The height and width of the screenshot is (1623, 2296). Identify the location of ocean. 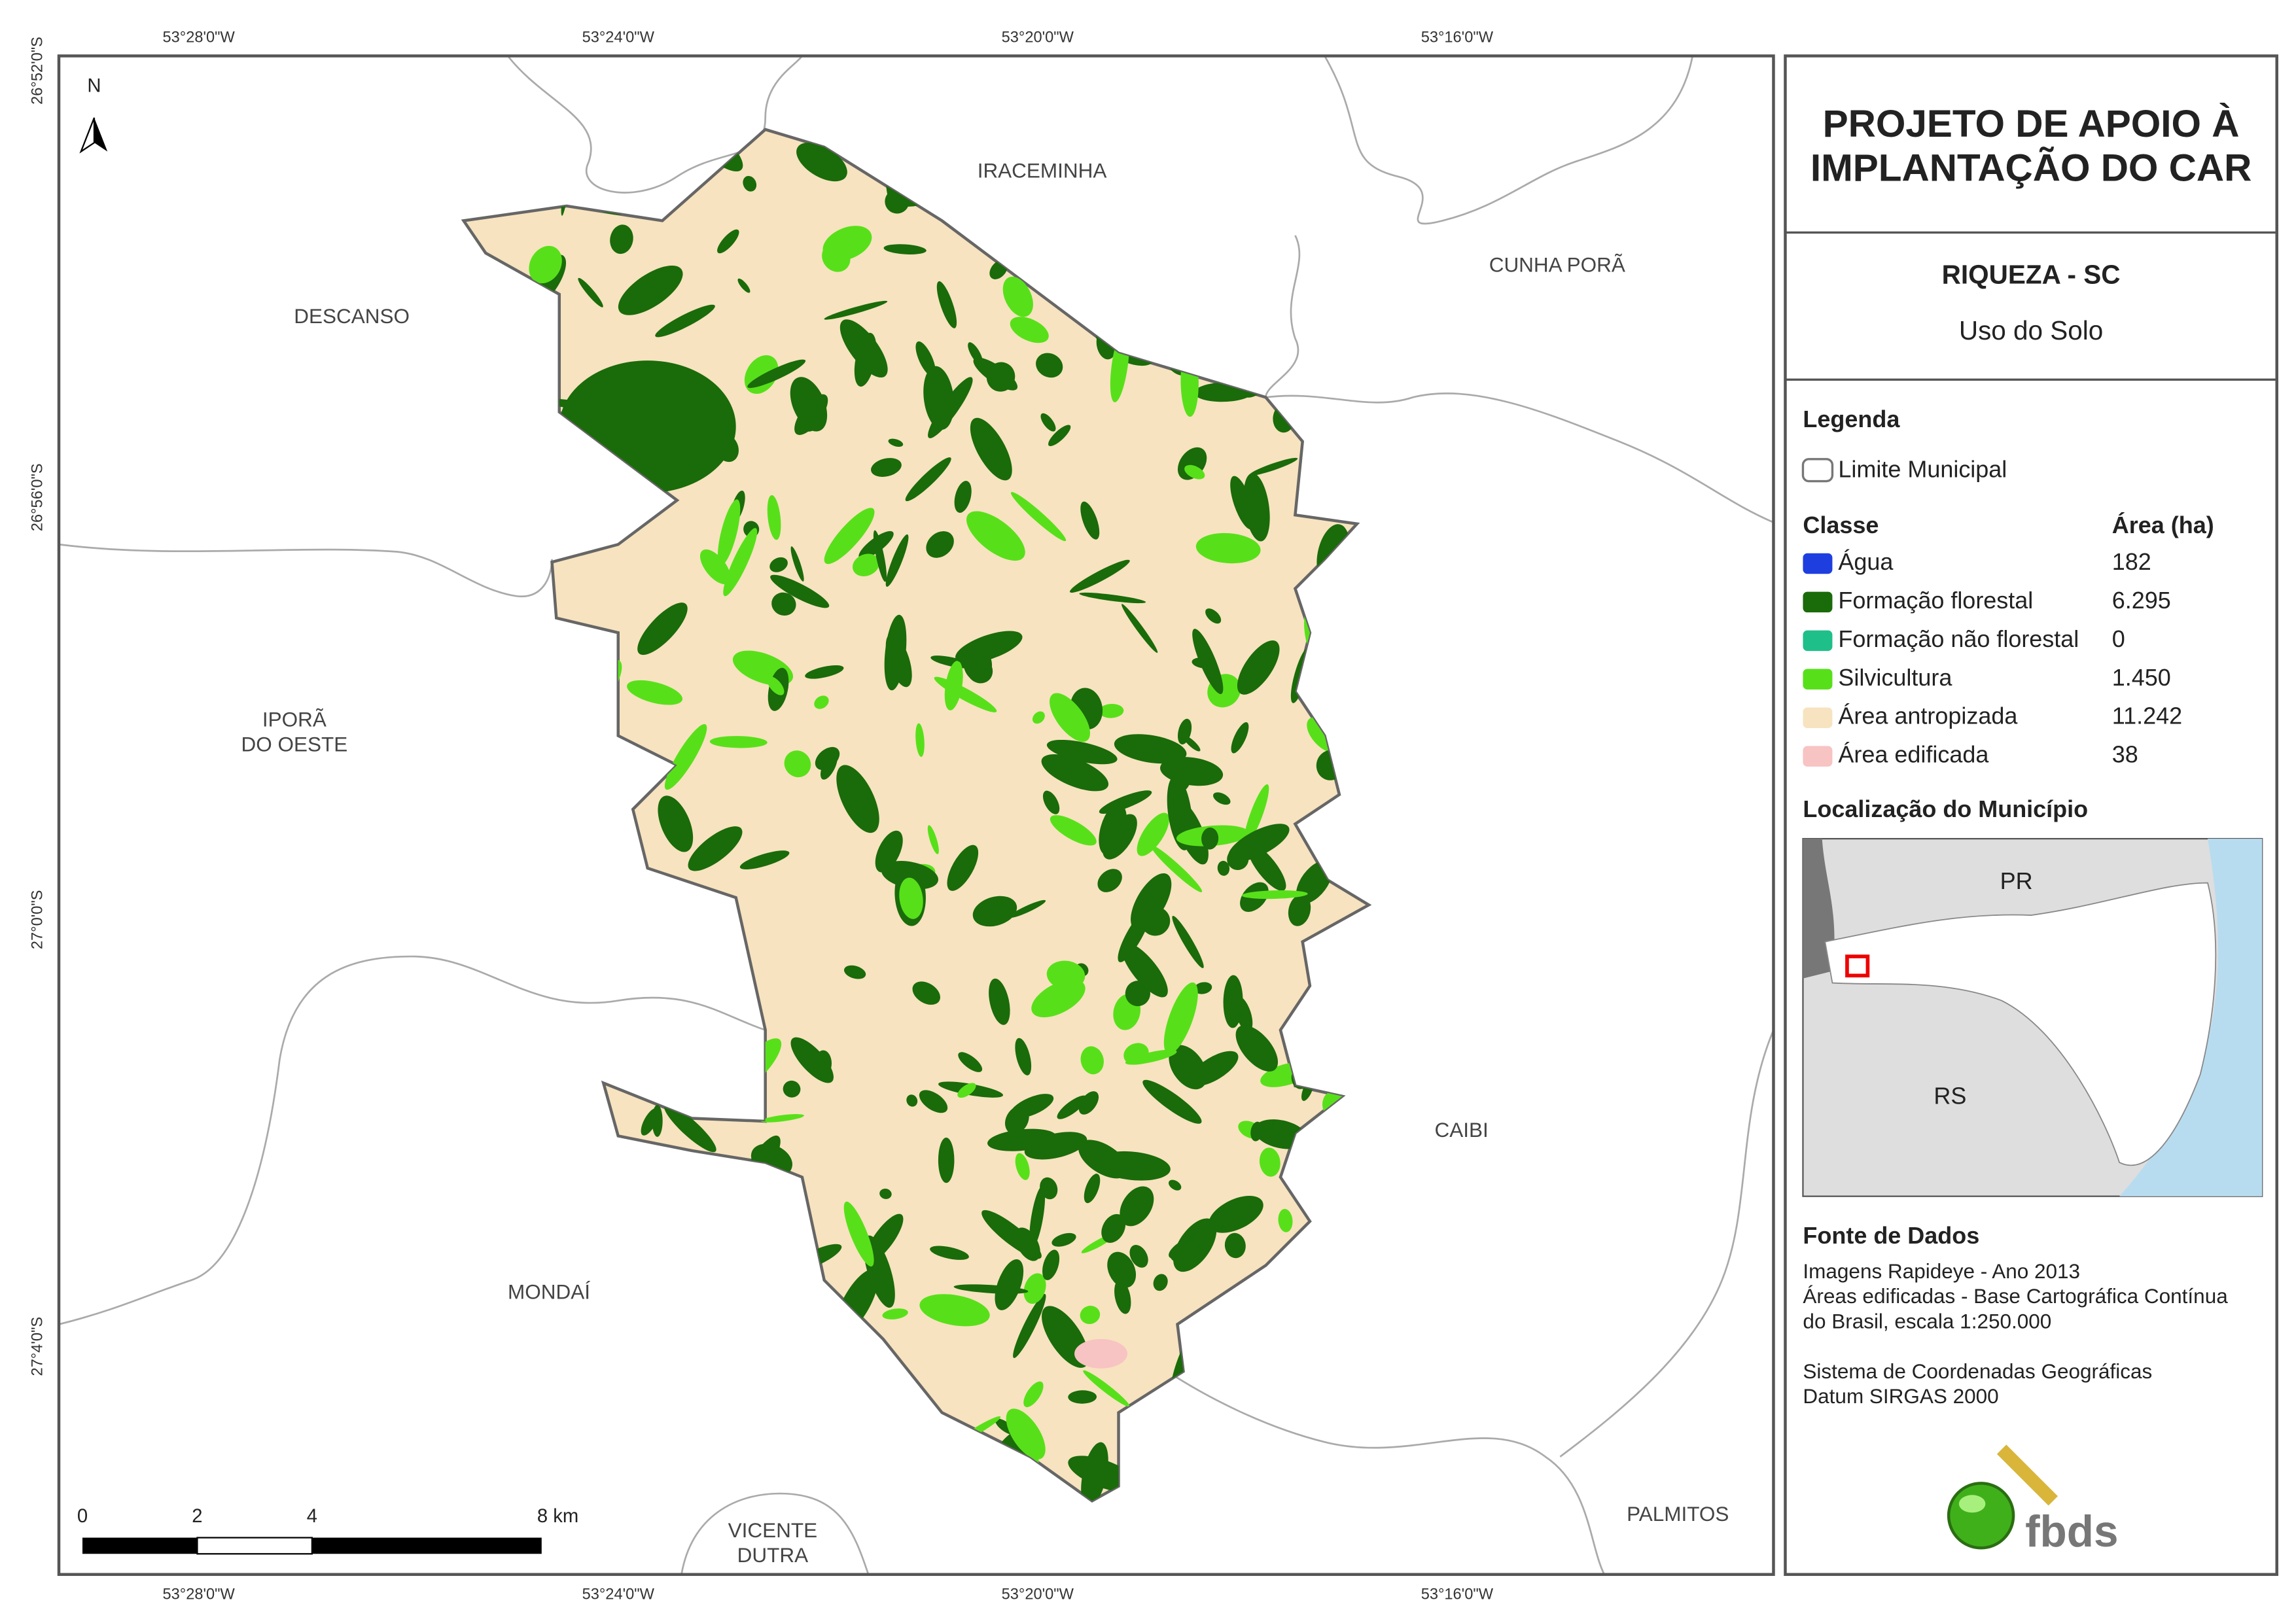
(2191, 1018).